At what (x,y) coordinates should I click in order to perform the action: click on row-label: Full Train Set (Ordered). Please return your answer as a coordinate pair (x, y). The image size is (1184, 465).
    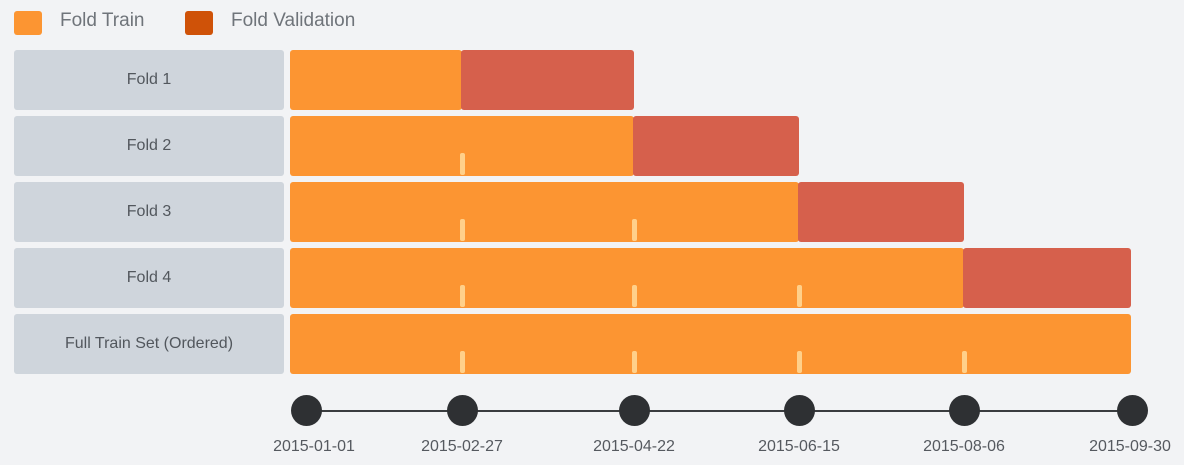
    Looking at the image, I should click on (149, 344).